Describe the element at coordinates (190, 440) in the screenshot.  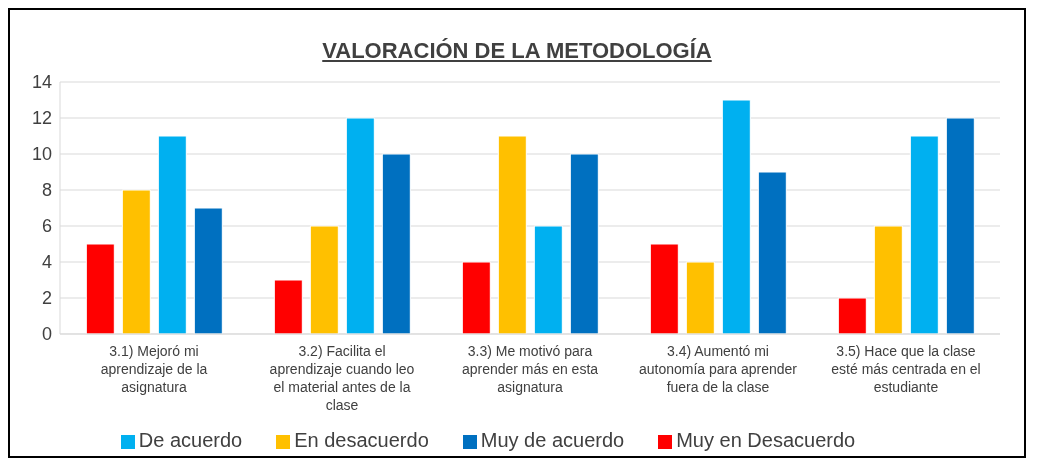
I see `legend-label: De acuerdo` at that location.